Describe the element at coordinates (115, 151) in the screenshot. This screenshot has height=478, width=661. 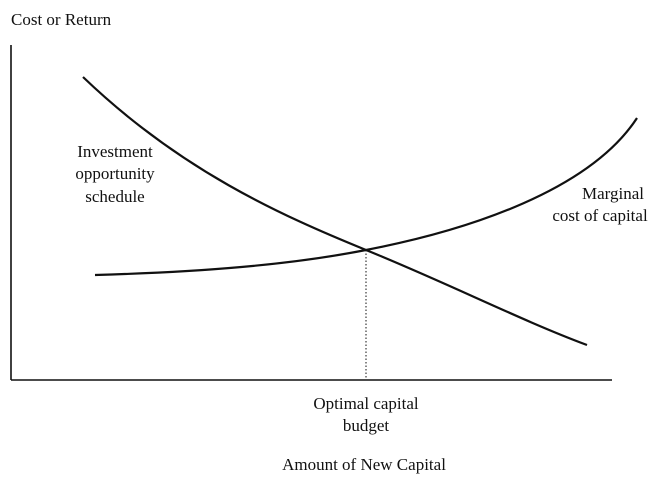
I see `curve-label: Investment` at that location.